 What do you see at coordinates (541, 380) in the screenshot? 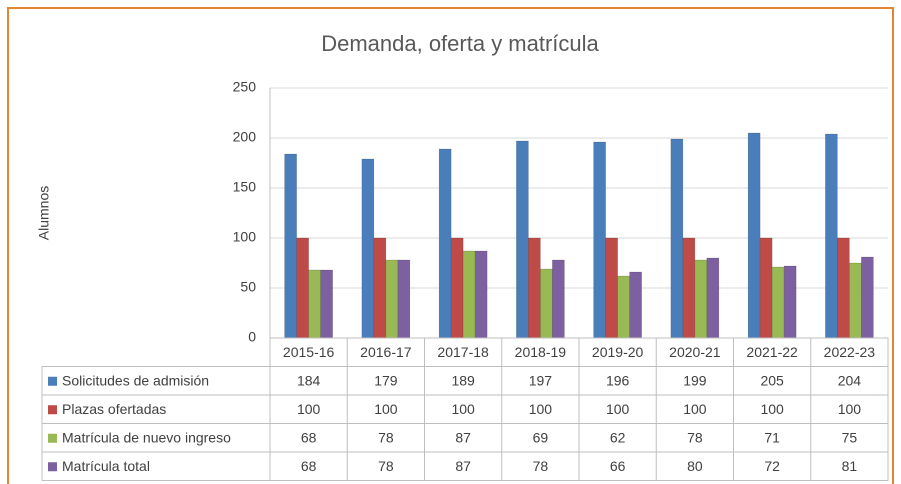
I see `table-value: 197` at bounding box center [541, 380].